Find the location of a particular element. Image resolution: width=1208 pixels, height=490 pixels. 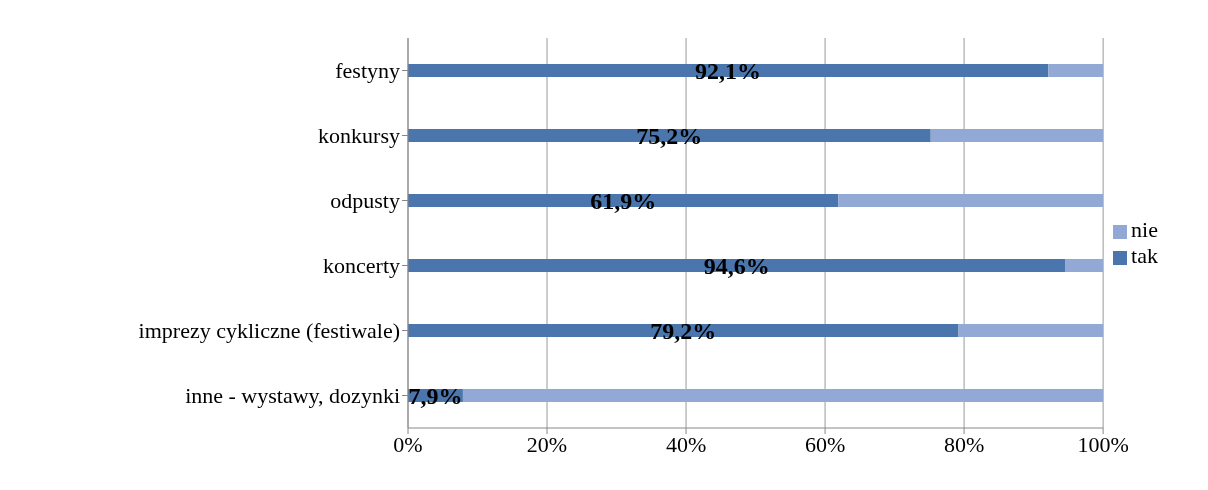

data-label: 79,2% is located at coordinates (683, 330).